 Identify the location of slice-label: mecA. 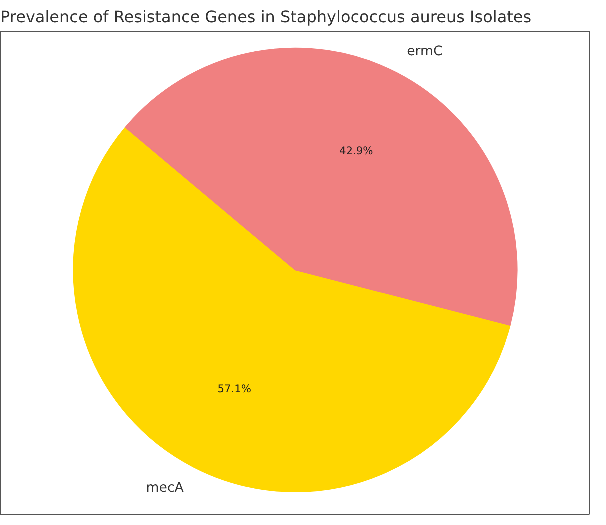
(165, 488).